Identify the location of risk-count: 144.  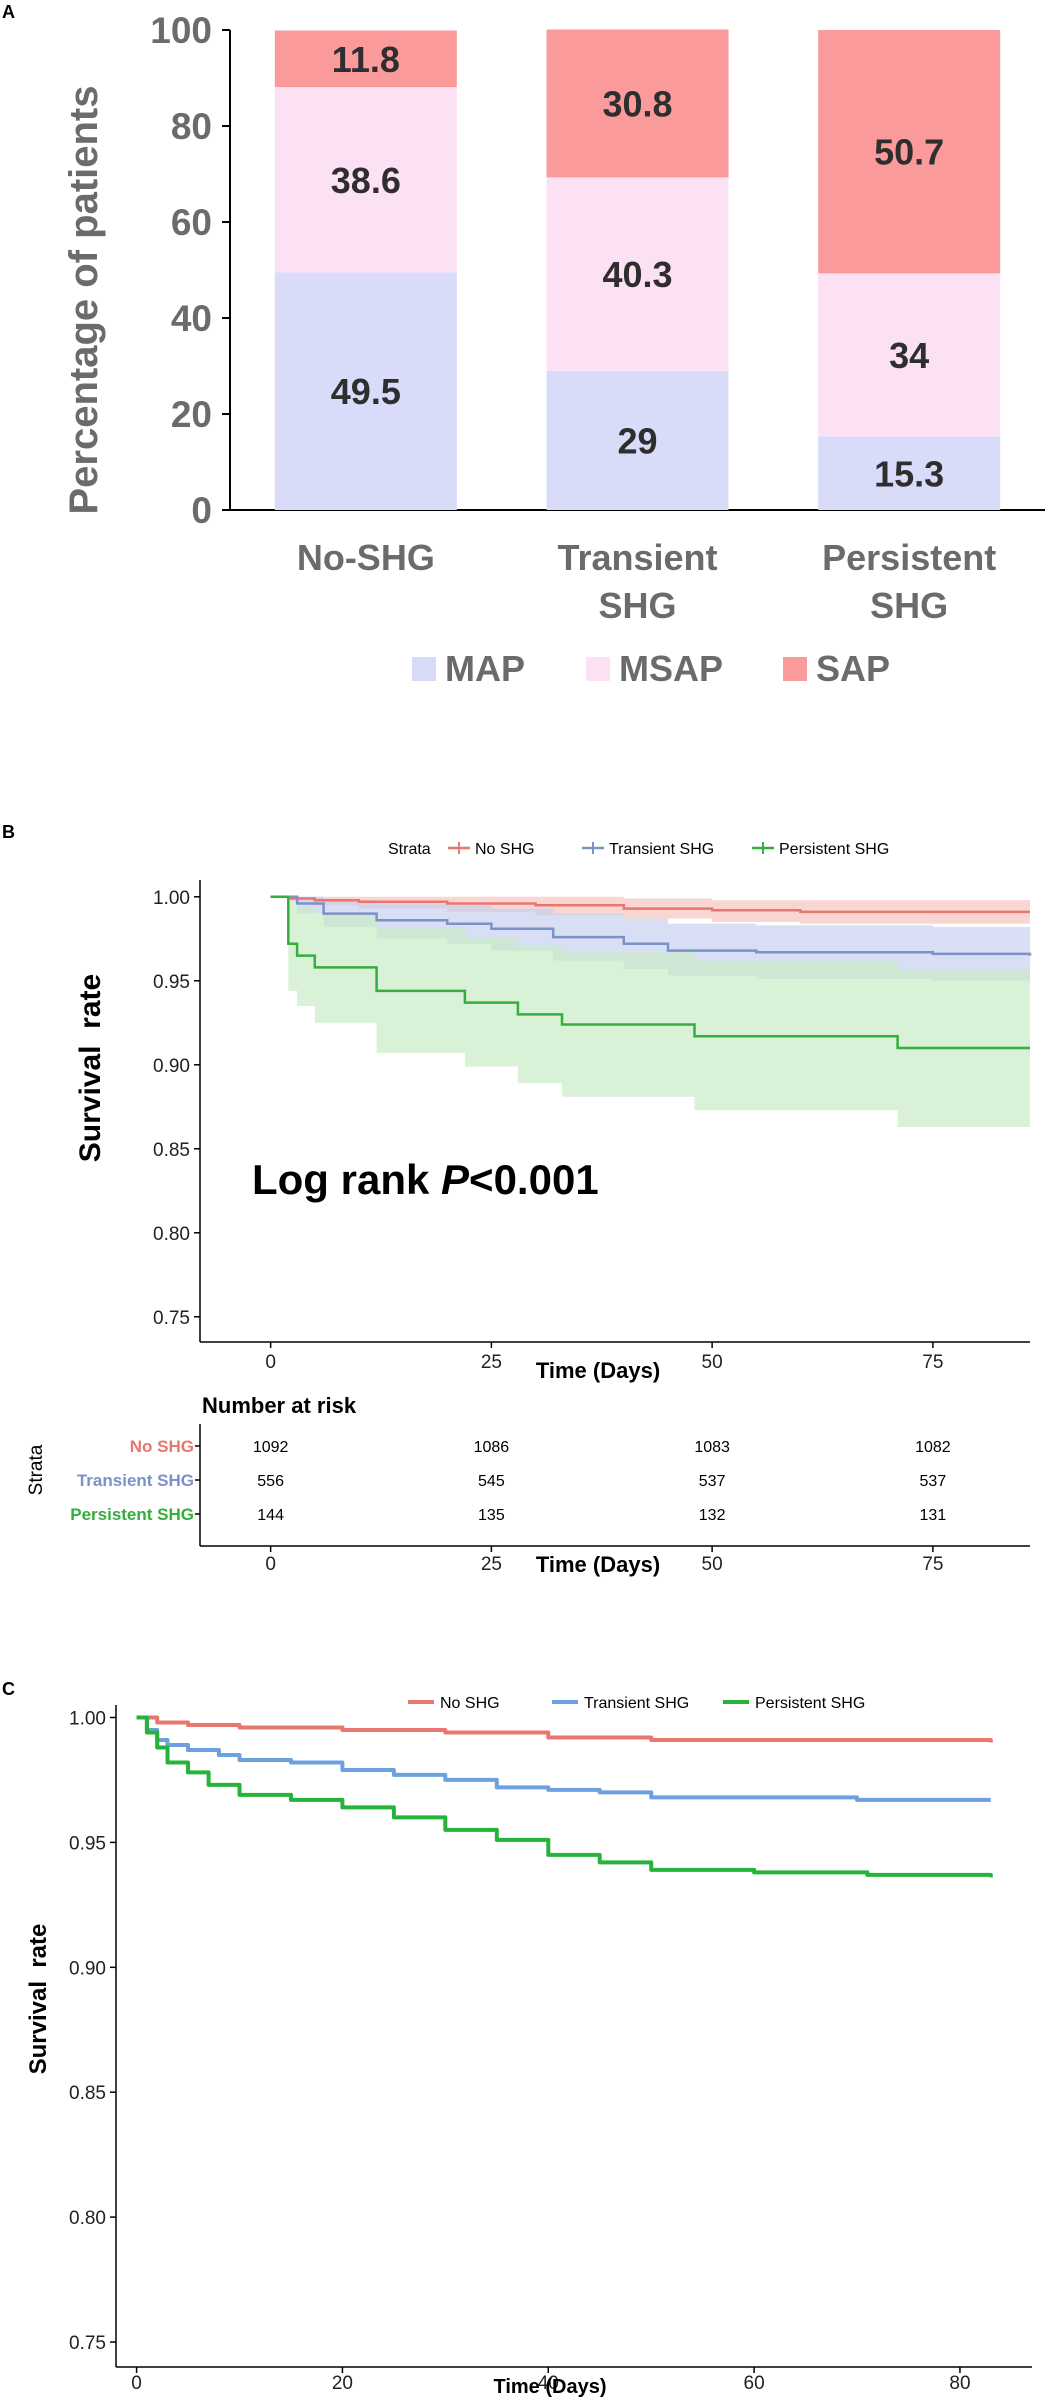
(270, 1515).